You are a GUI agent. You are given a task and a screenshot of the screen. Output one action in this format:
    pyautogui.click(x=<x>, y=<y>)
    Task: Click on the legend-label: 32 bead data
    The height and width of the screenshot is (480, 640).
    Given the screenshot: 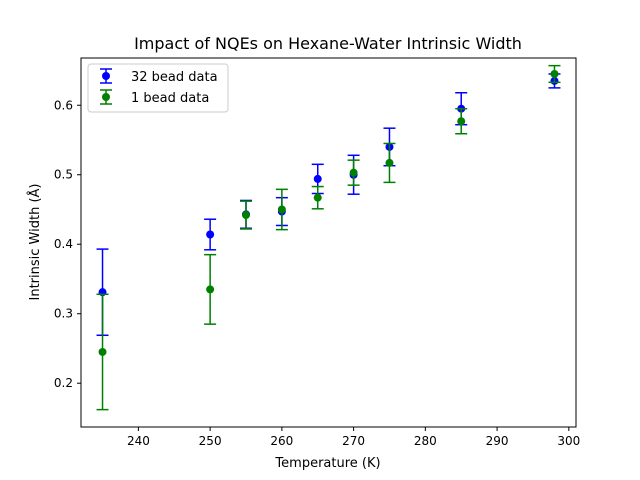 What is the action you would take?
    pyautogui.click(x=174, y=77)
    